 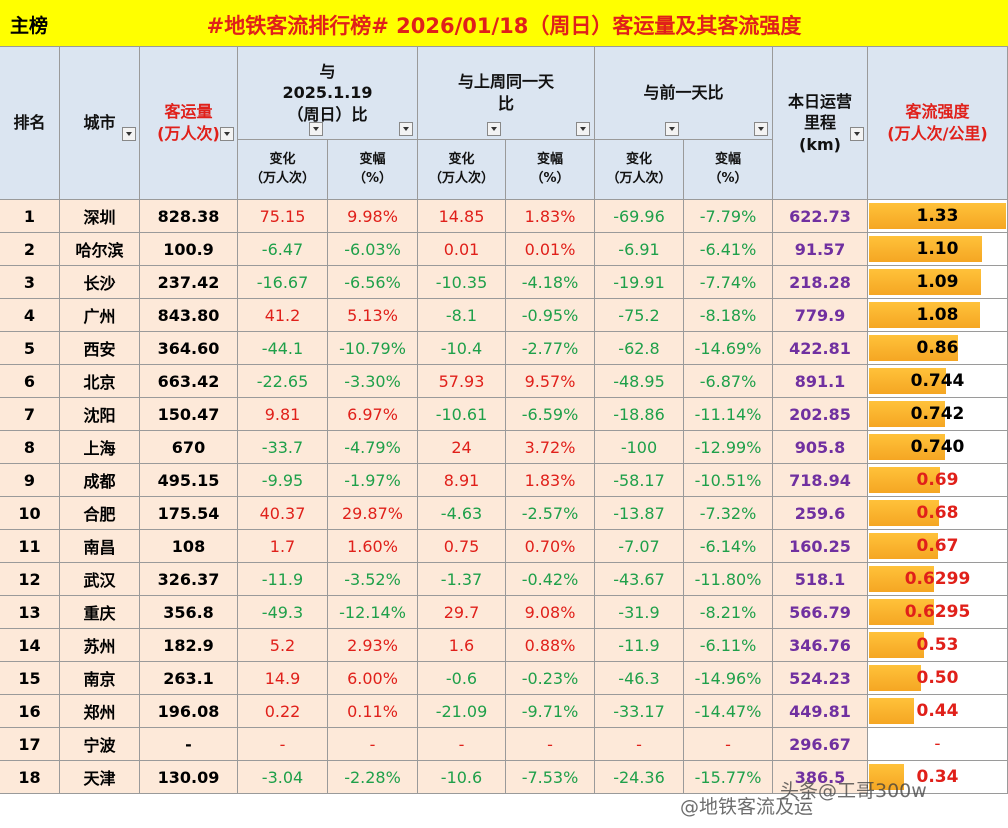 What do you see at coordinates (283, 447) in the screenshot?
I see `change-cell: -33.7` at bounding box center [283, 447].